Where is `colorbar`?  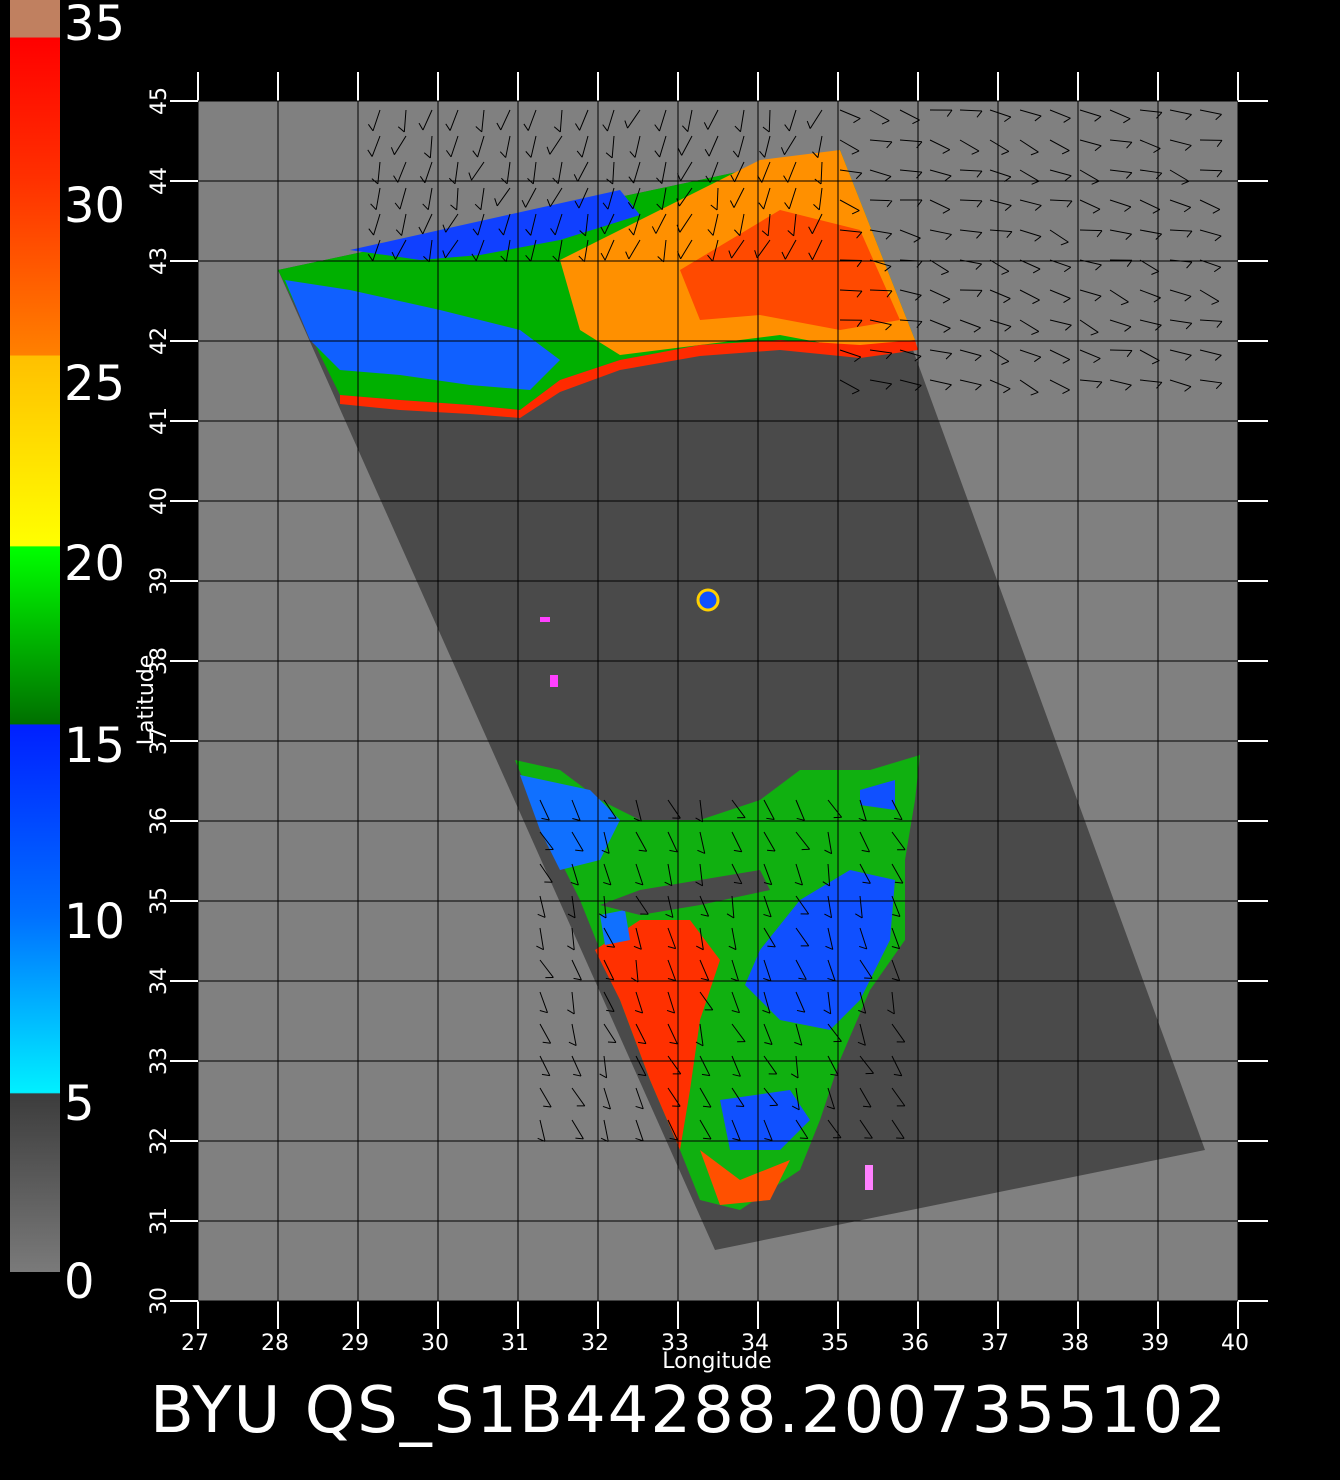
colorbar is located at coordinates (35, 636).